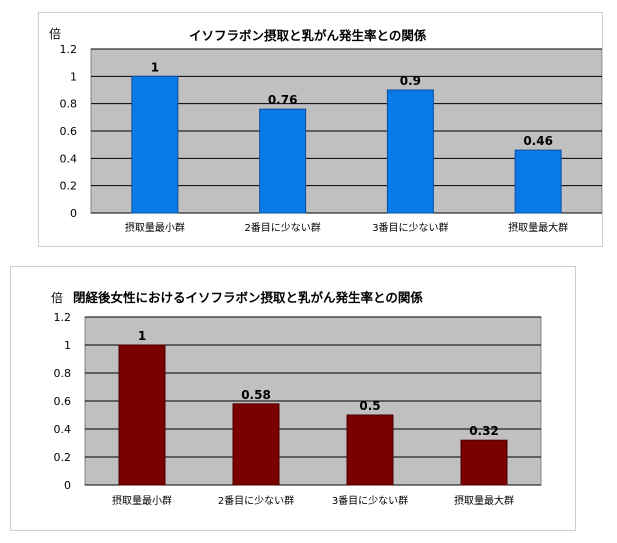 The height and width of the screenshot is (543, 617). Describe the element at coordinates (256, 395) in the screenshot. I see `data-label: 0.58` at that location.